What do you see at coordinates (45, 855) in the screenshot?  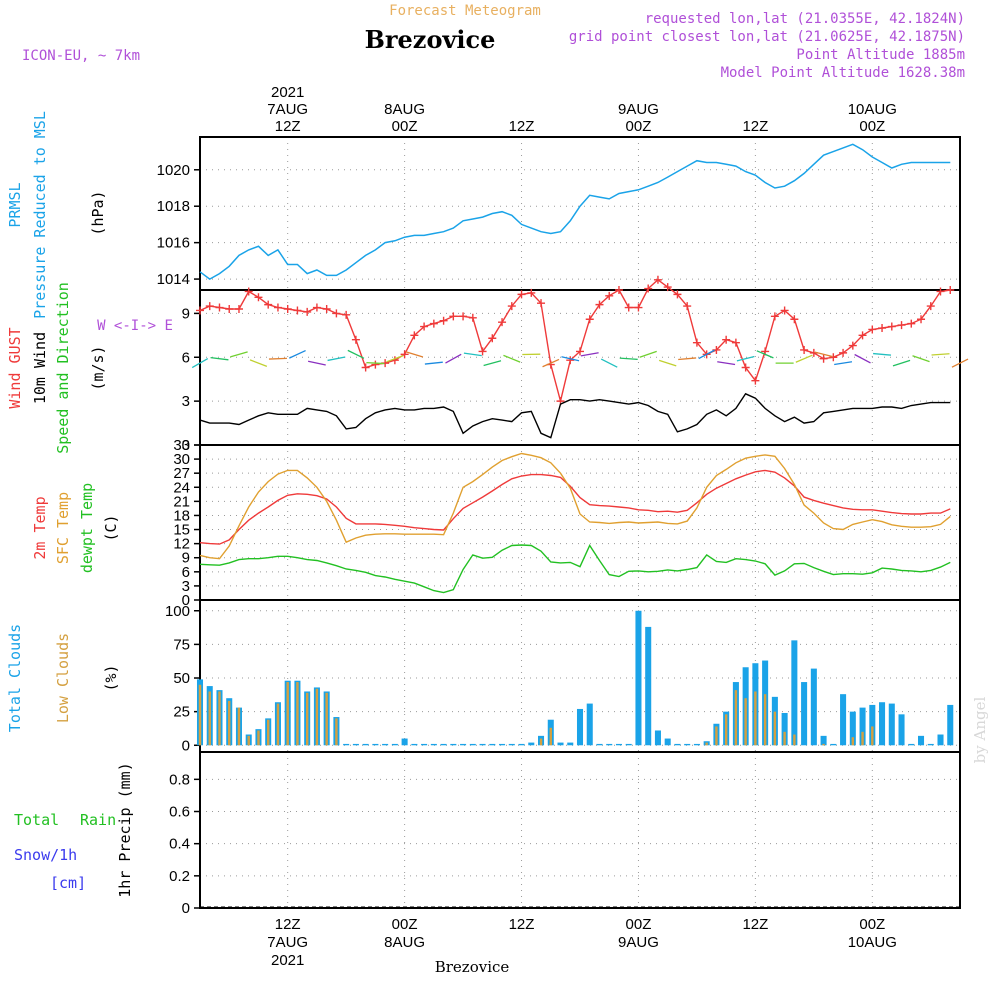 I see `legend-snow: Snow/1h` at bounding box center [45, 855].